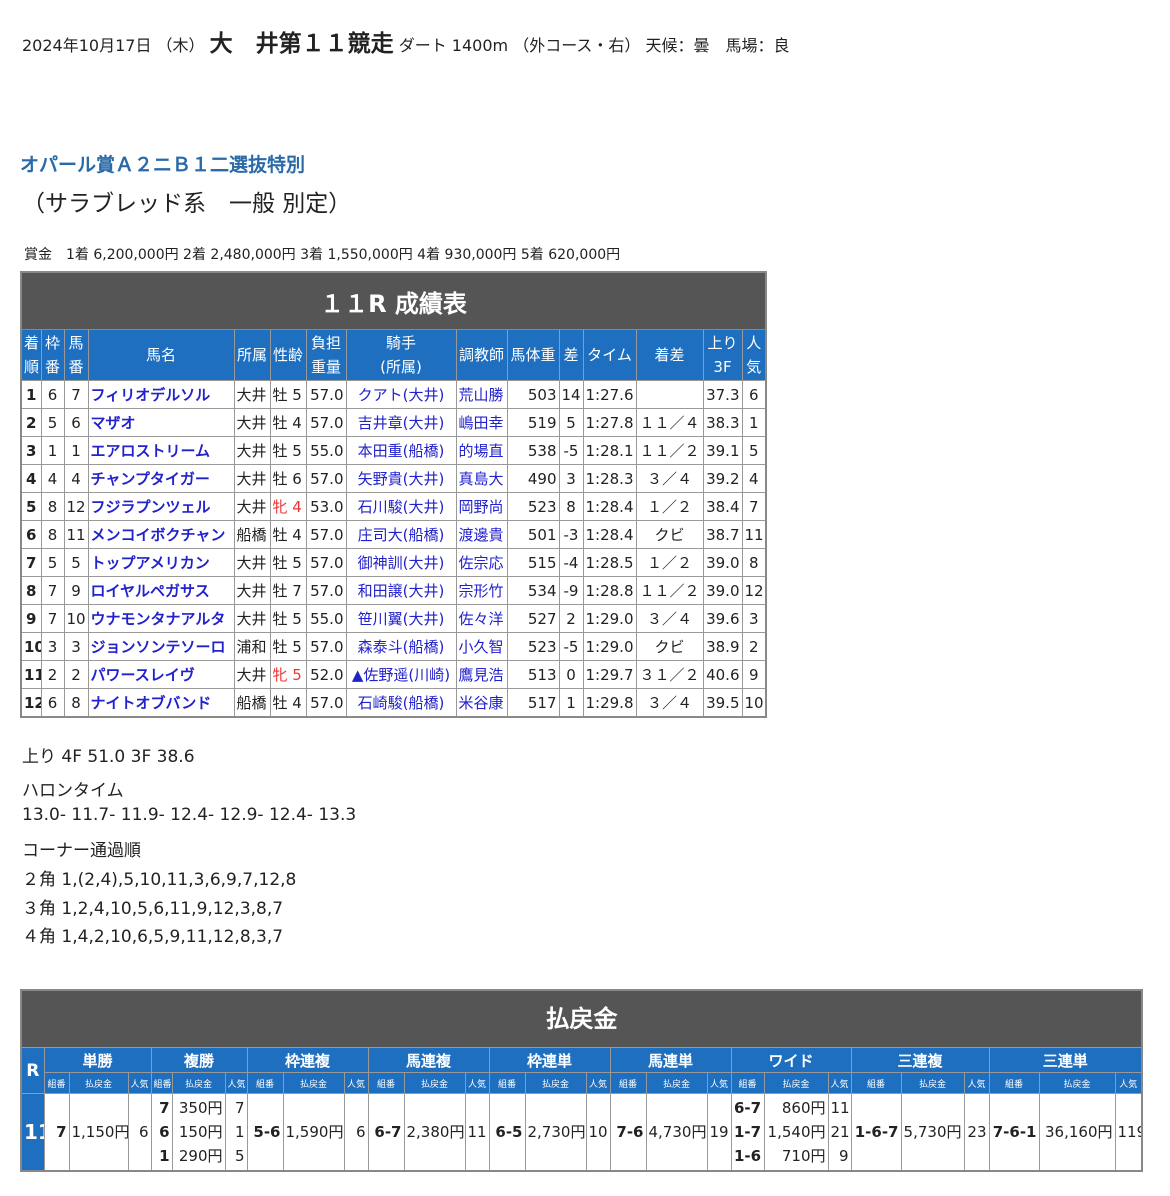 The width and height of the screenshot is (1170, 1196). I want to click on column-header: 枠番, so click(52, 355).